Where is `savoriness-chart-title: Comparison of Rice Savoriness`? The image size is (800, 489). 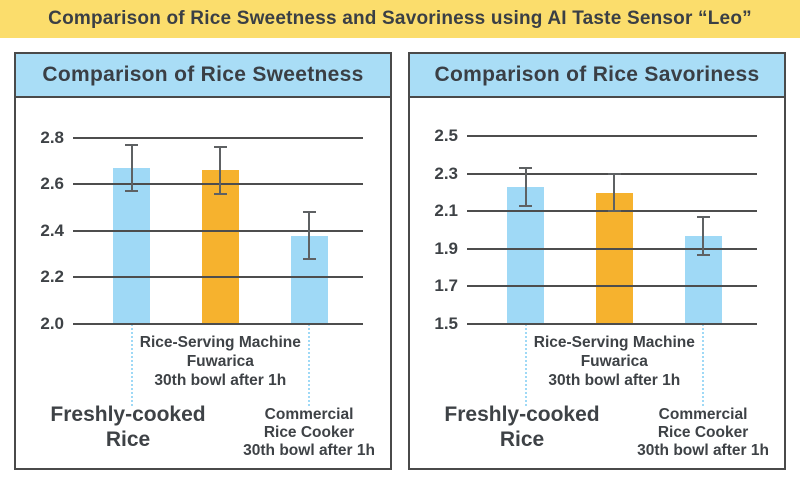 savoriness-chart-title: Comparison of Rice Savoriness is located at coordinates (597, 74).